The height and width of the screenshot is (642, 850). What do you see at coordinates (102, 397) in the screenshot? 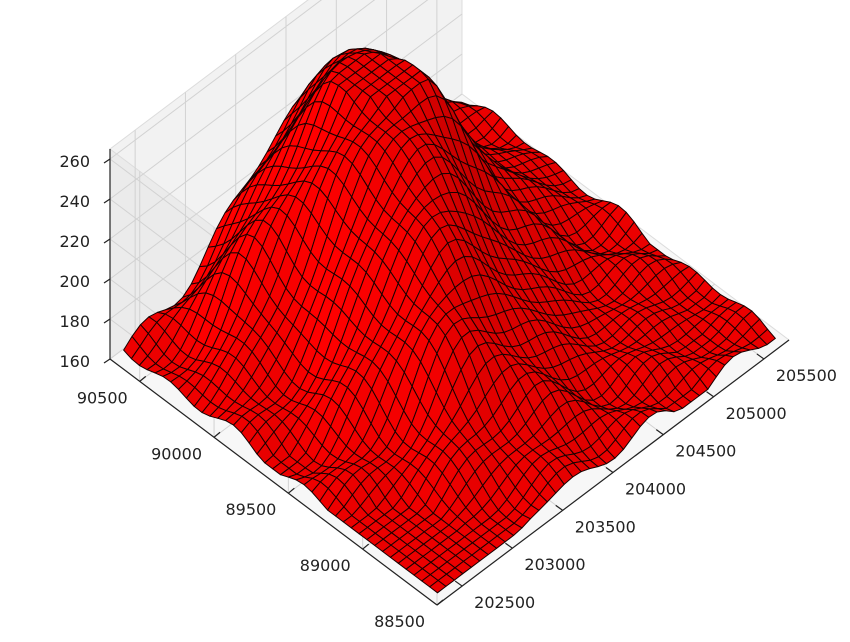
I see `y-tick-label: 90500` at bounding box center [102, 397].